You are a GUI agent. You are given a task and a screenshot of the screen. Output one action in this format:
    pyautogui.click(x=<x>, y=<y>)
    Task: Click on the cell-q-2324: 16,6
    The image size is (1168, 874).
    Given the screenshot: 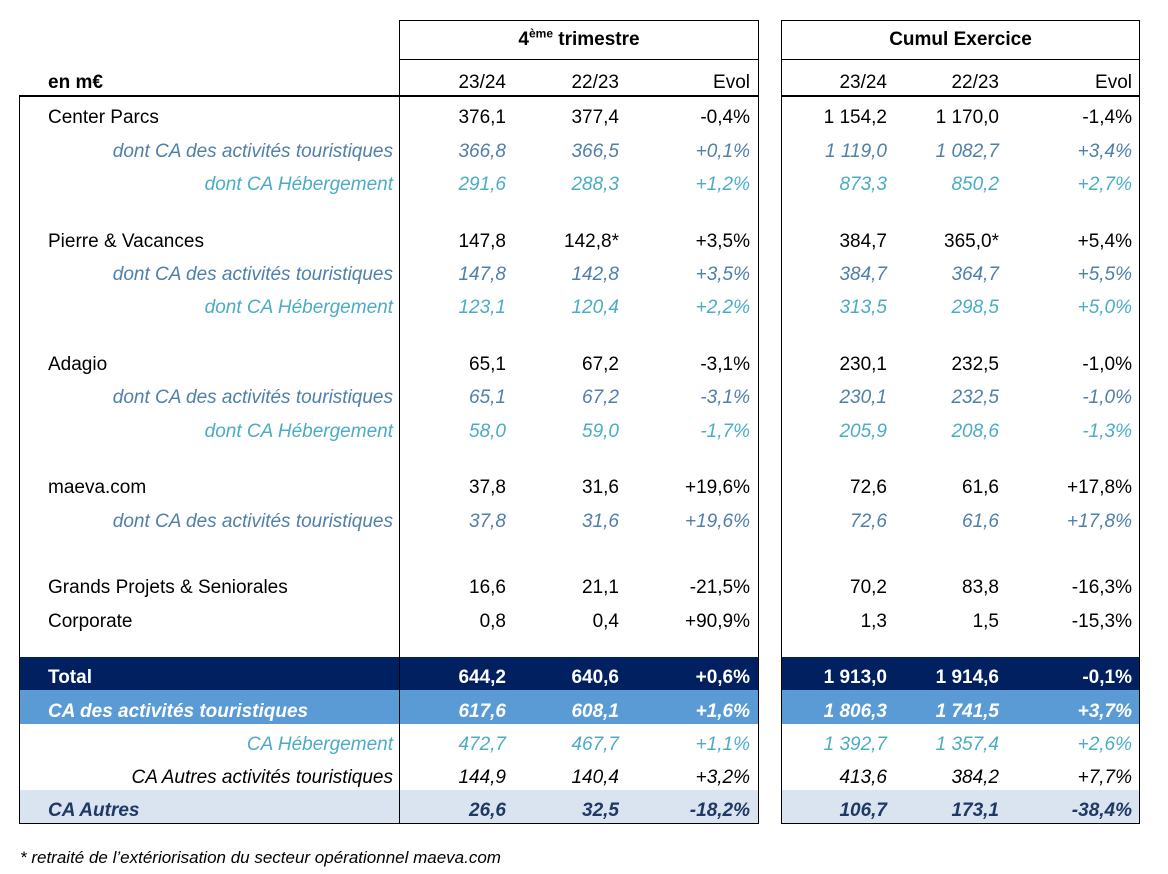 What is the action you would take?
    pyautogui.click(x=487, y=587)
    